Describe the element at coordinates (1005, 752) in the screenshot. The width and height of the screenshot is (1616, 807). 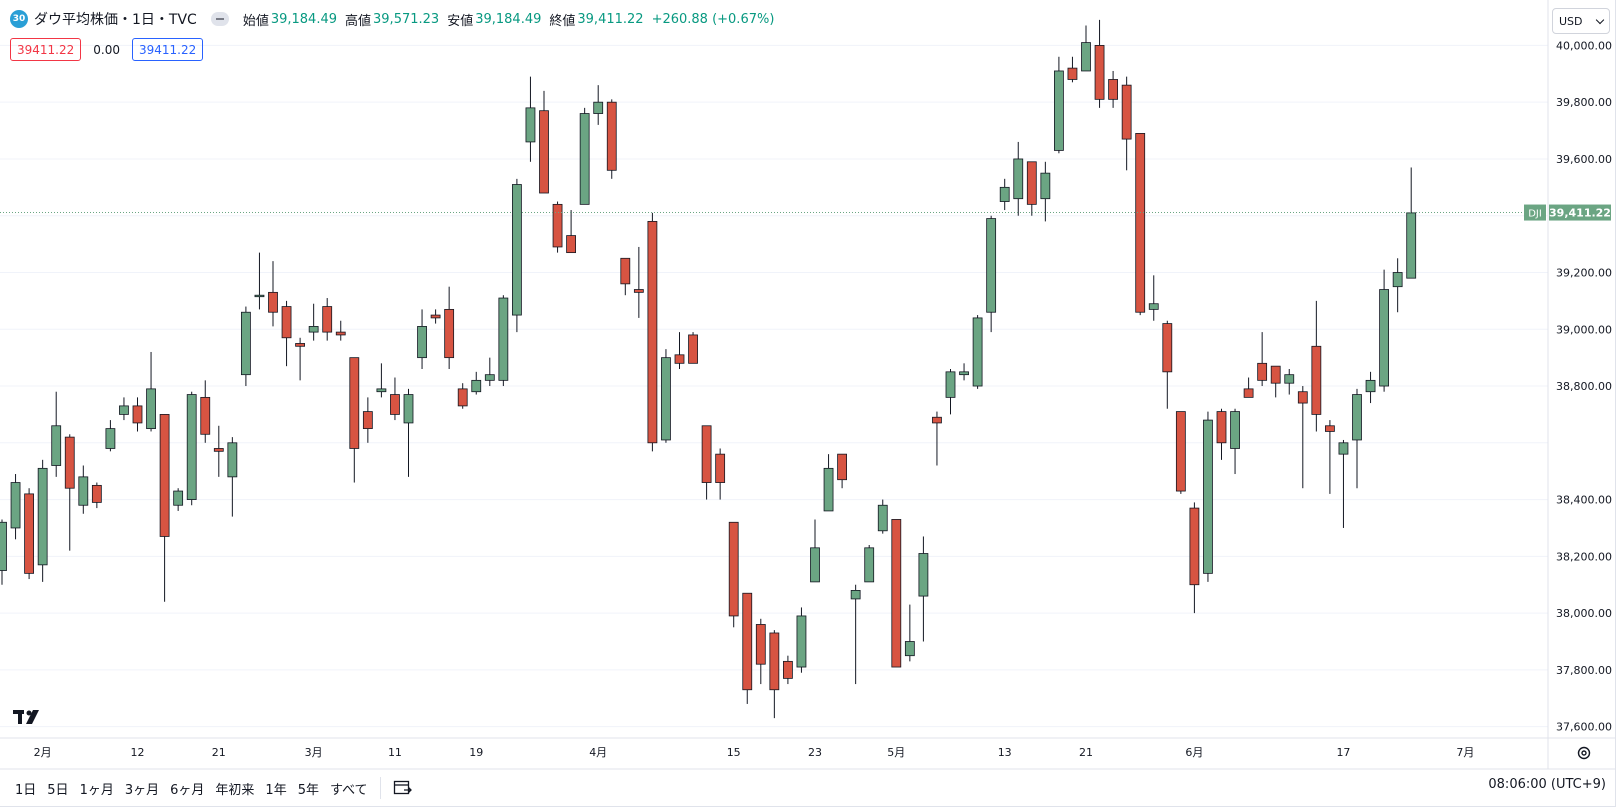
I see `x-tick-label: 13` at that location.